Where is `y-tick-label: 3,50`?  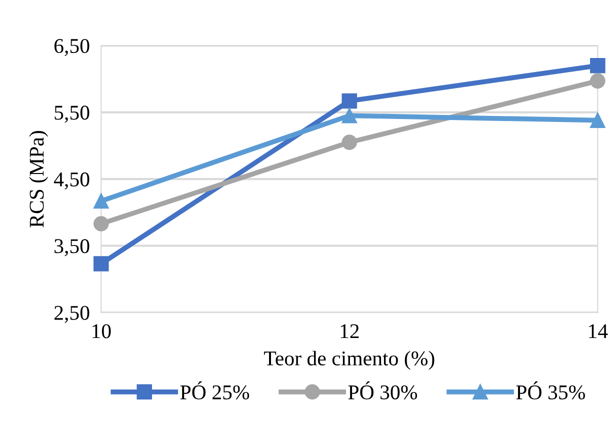 y-tick-label: 3,50 is located at coordinates (72, 247).